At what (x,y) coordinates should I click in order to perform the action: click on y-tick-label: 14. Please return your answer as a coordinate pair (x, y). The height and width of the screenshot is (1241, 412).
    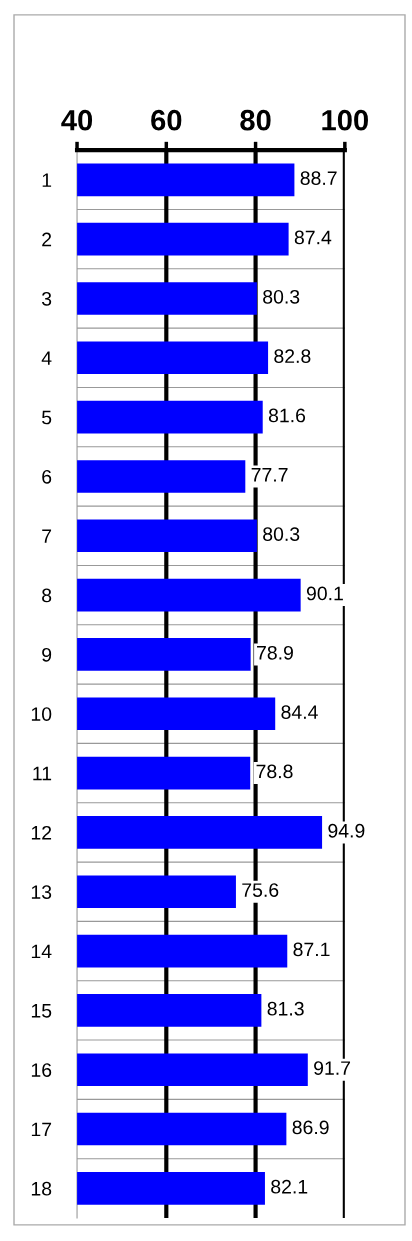
    Looking at the image, I should click on (41, 951).